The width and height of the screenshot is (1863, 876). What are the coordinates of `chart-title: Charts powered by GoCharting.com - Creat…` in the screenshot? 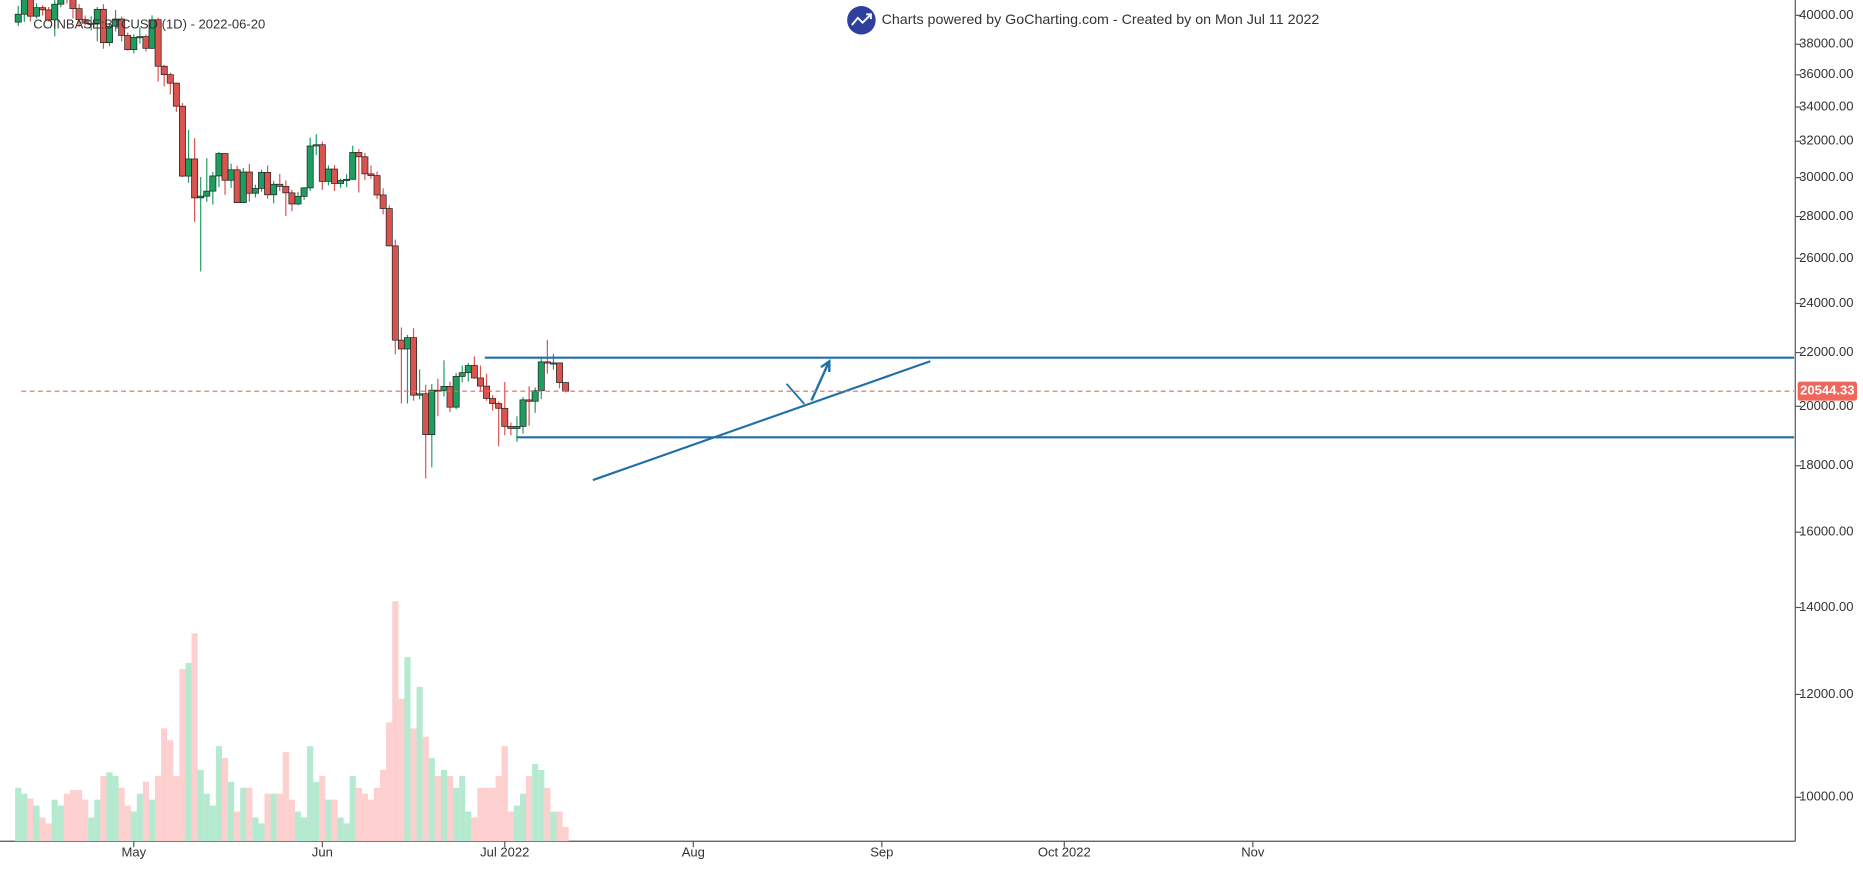 It's located at (1101, 20).